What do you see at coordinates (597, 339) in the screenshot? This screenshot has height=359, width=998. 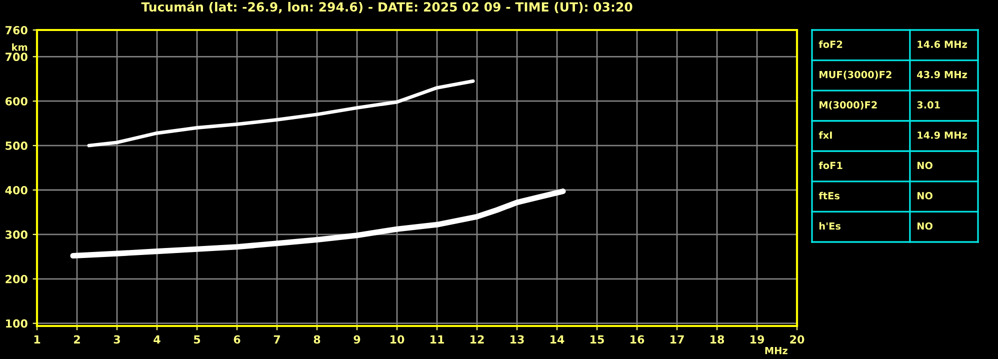 I see `x-tick-label: 15` at bounding box center [597, 339].